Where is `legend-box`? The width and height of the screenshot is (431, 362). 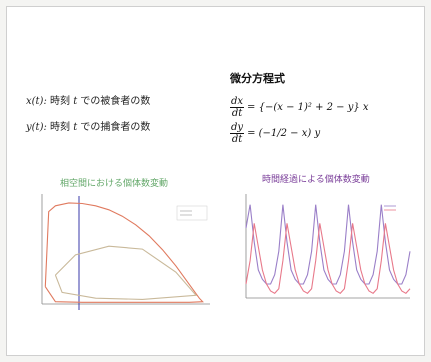
legend-box is located at coordinates (192, 213).